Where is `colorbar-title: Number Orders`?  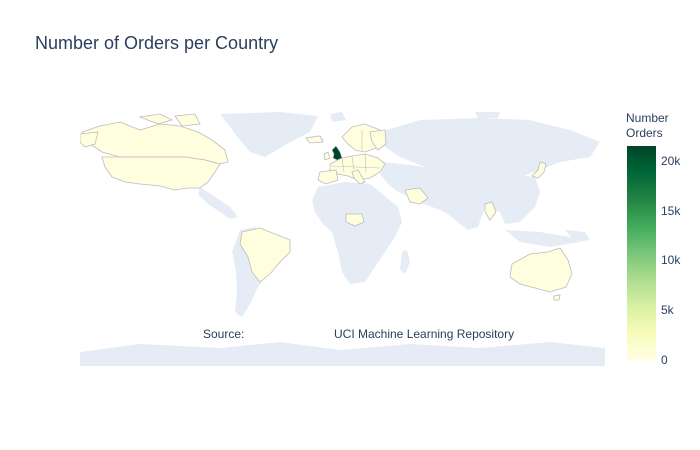
colorbar-title: Number Orders is located at coordinates (656, 126).